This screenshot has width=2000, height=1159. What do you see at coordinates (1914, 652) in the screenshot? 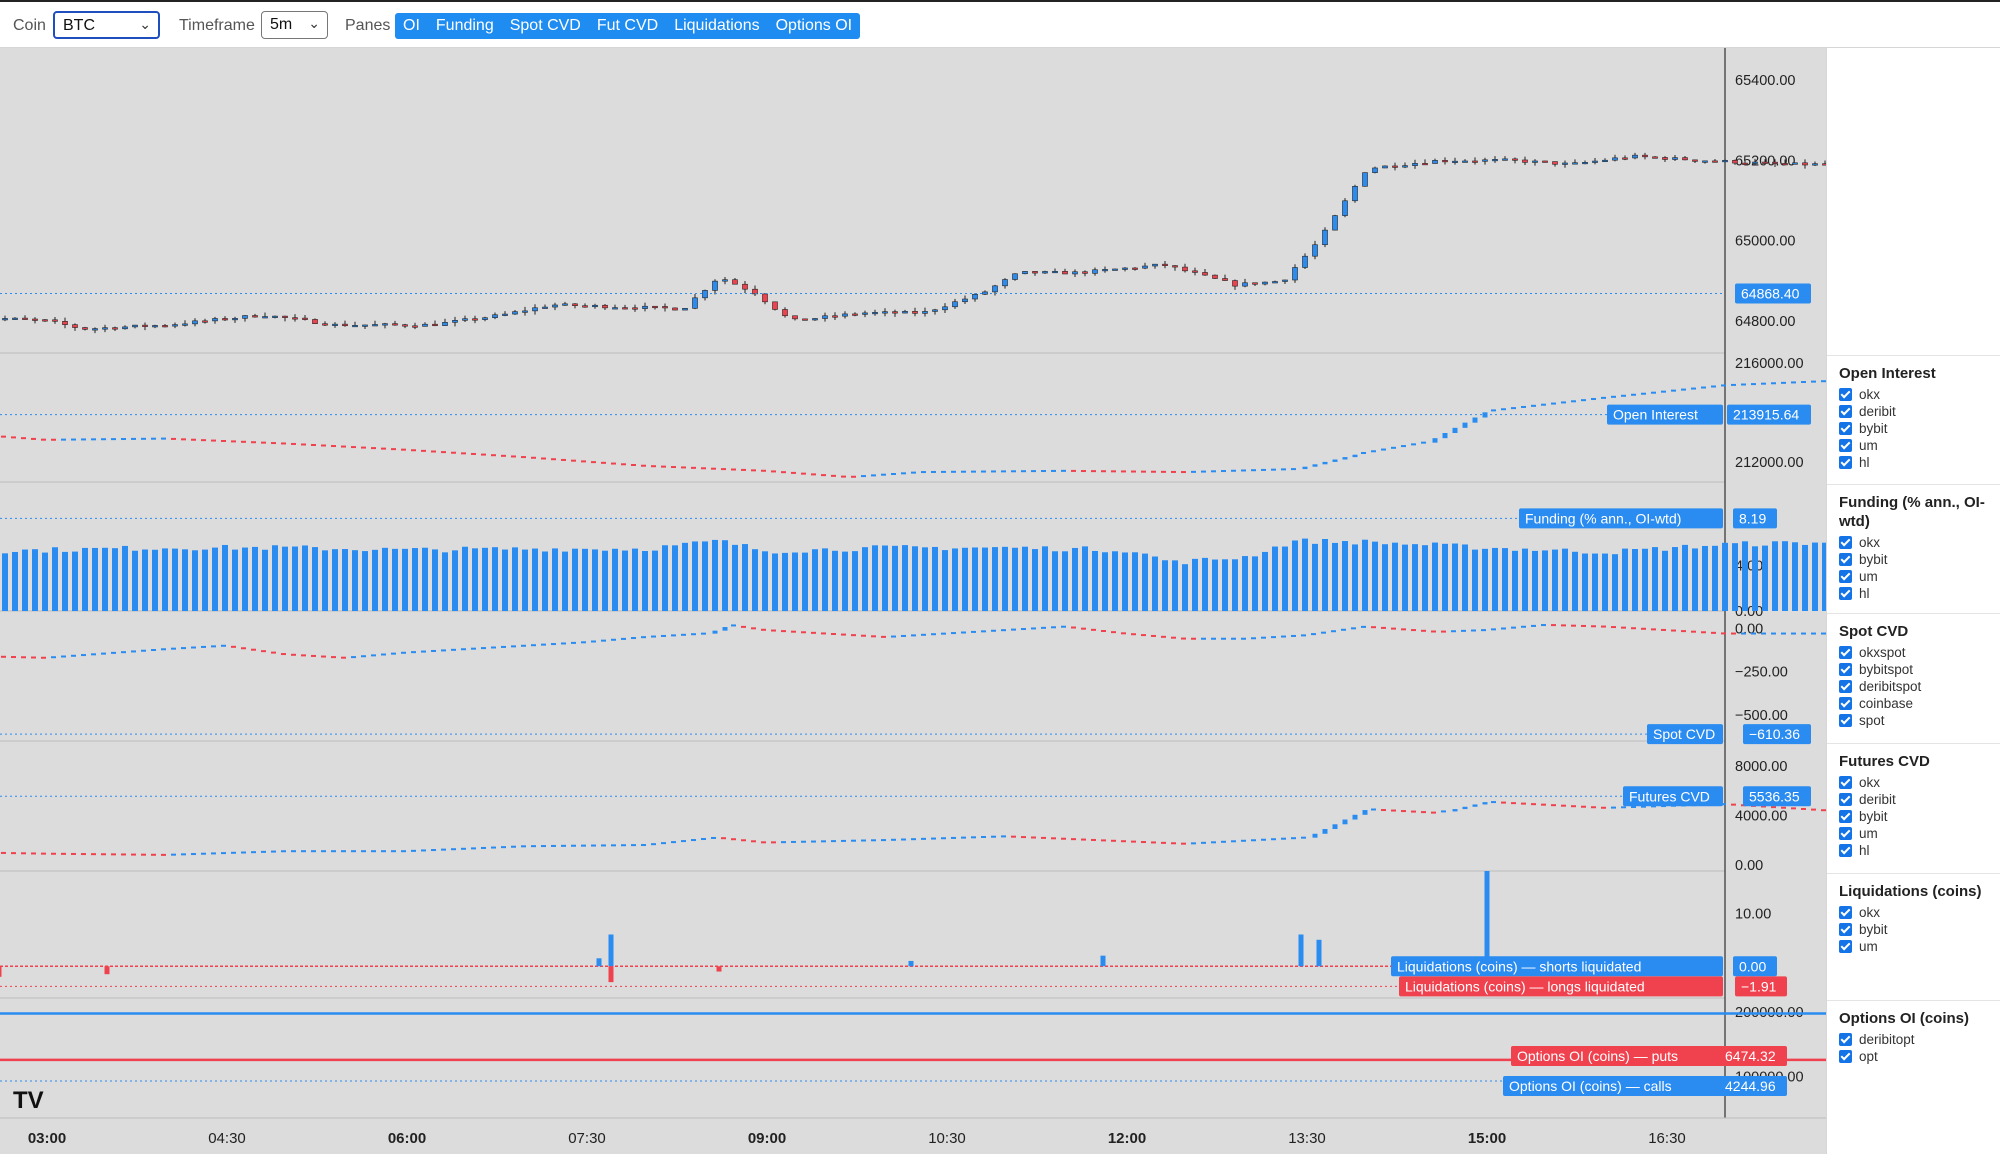
I see `series-checkbox-okxspot: okxspot` at bounding box center [1914, 652].